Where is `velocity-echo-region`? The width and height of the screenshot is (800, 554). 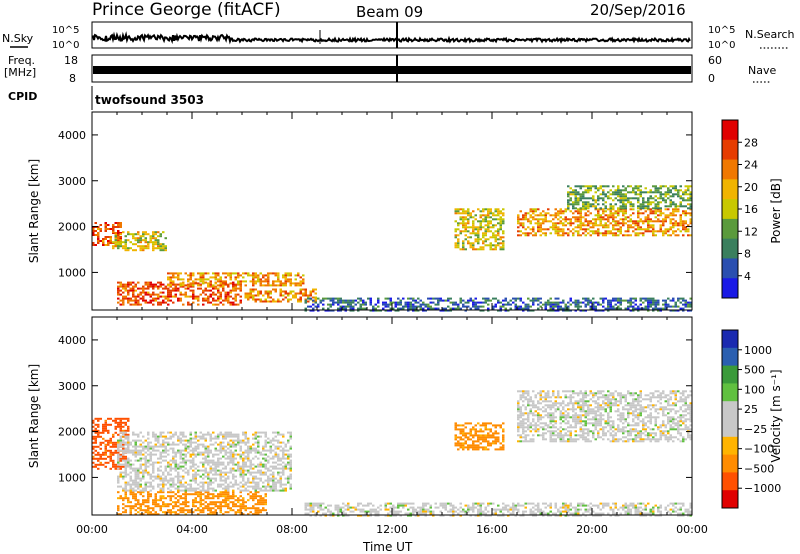
velocity-echo-region is located at coordinates (498, 509).